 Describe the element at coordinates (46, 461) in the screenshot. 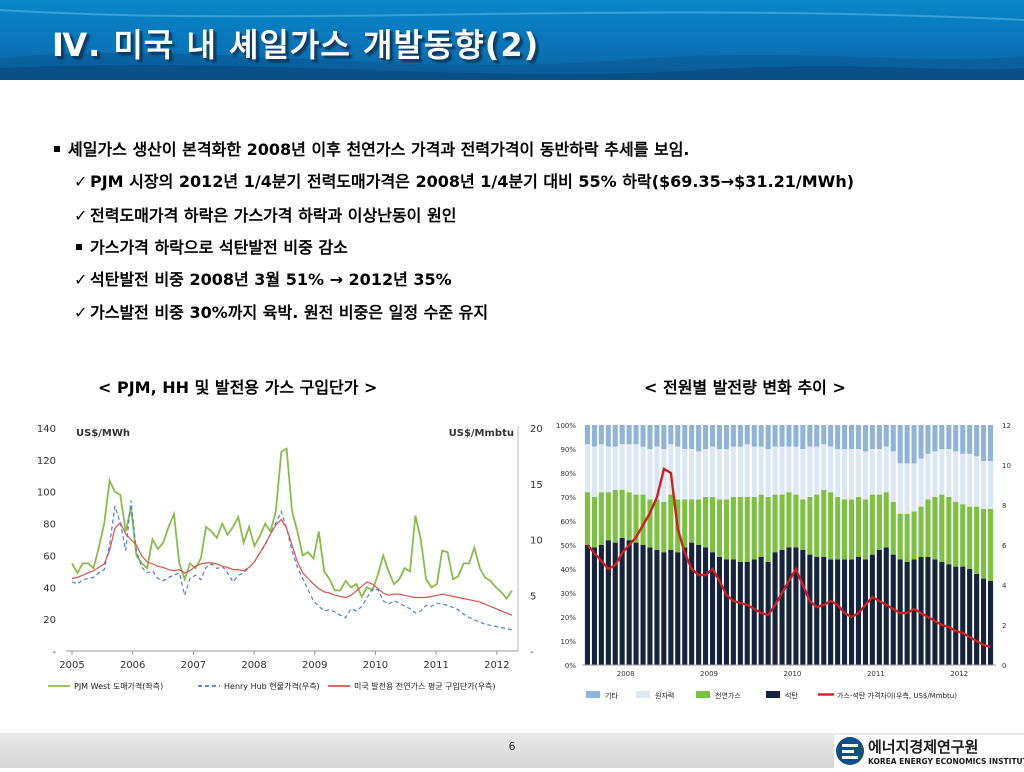

I see `y-tick-label: 120` at that location.